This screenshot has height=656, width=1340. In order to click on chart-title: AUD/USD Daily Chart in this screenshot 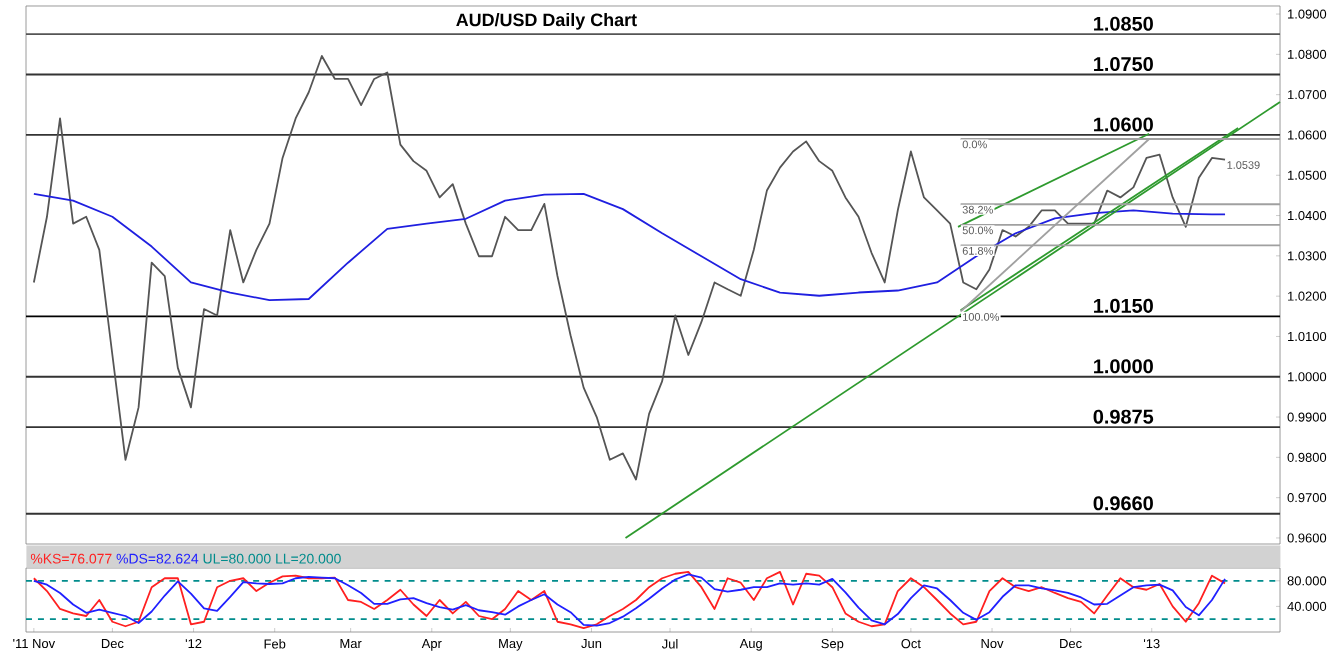, I will do `click(546, 21)`.